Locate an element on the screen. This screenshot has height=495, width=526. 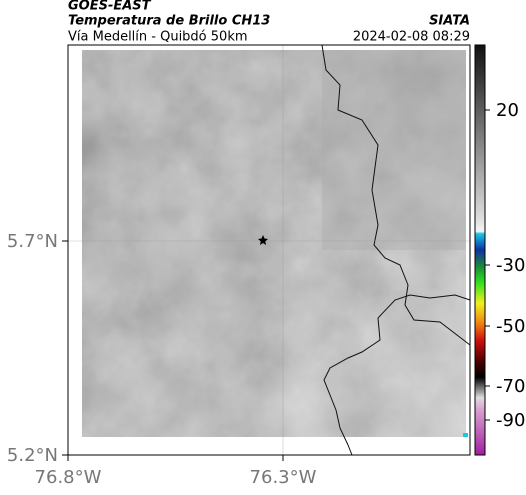
longitude-label: 76.3°W is located at coordinates (283, 477).